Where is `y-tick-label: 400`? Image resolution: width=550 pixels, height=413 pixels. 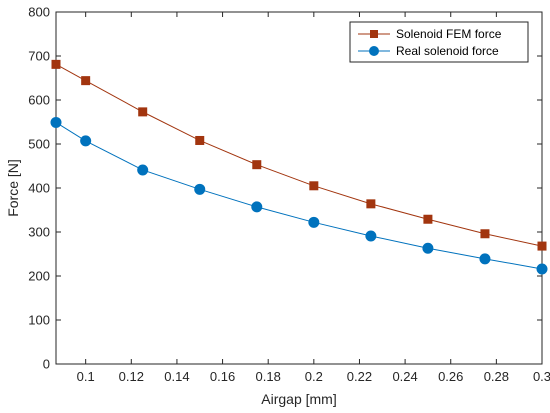
y-tick-label: 400 is located at coordinates (39, 188).